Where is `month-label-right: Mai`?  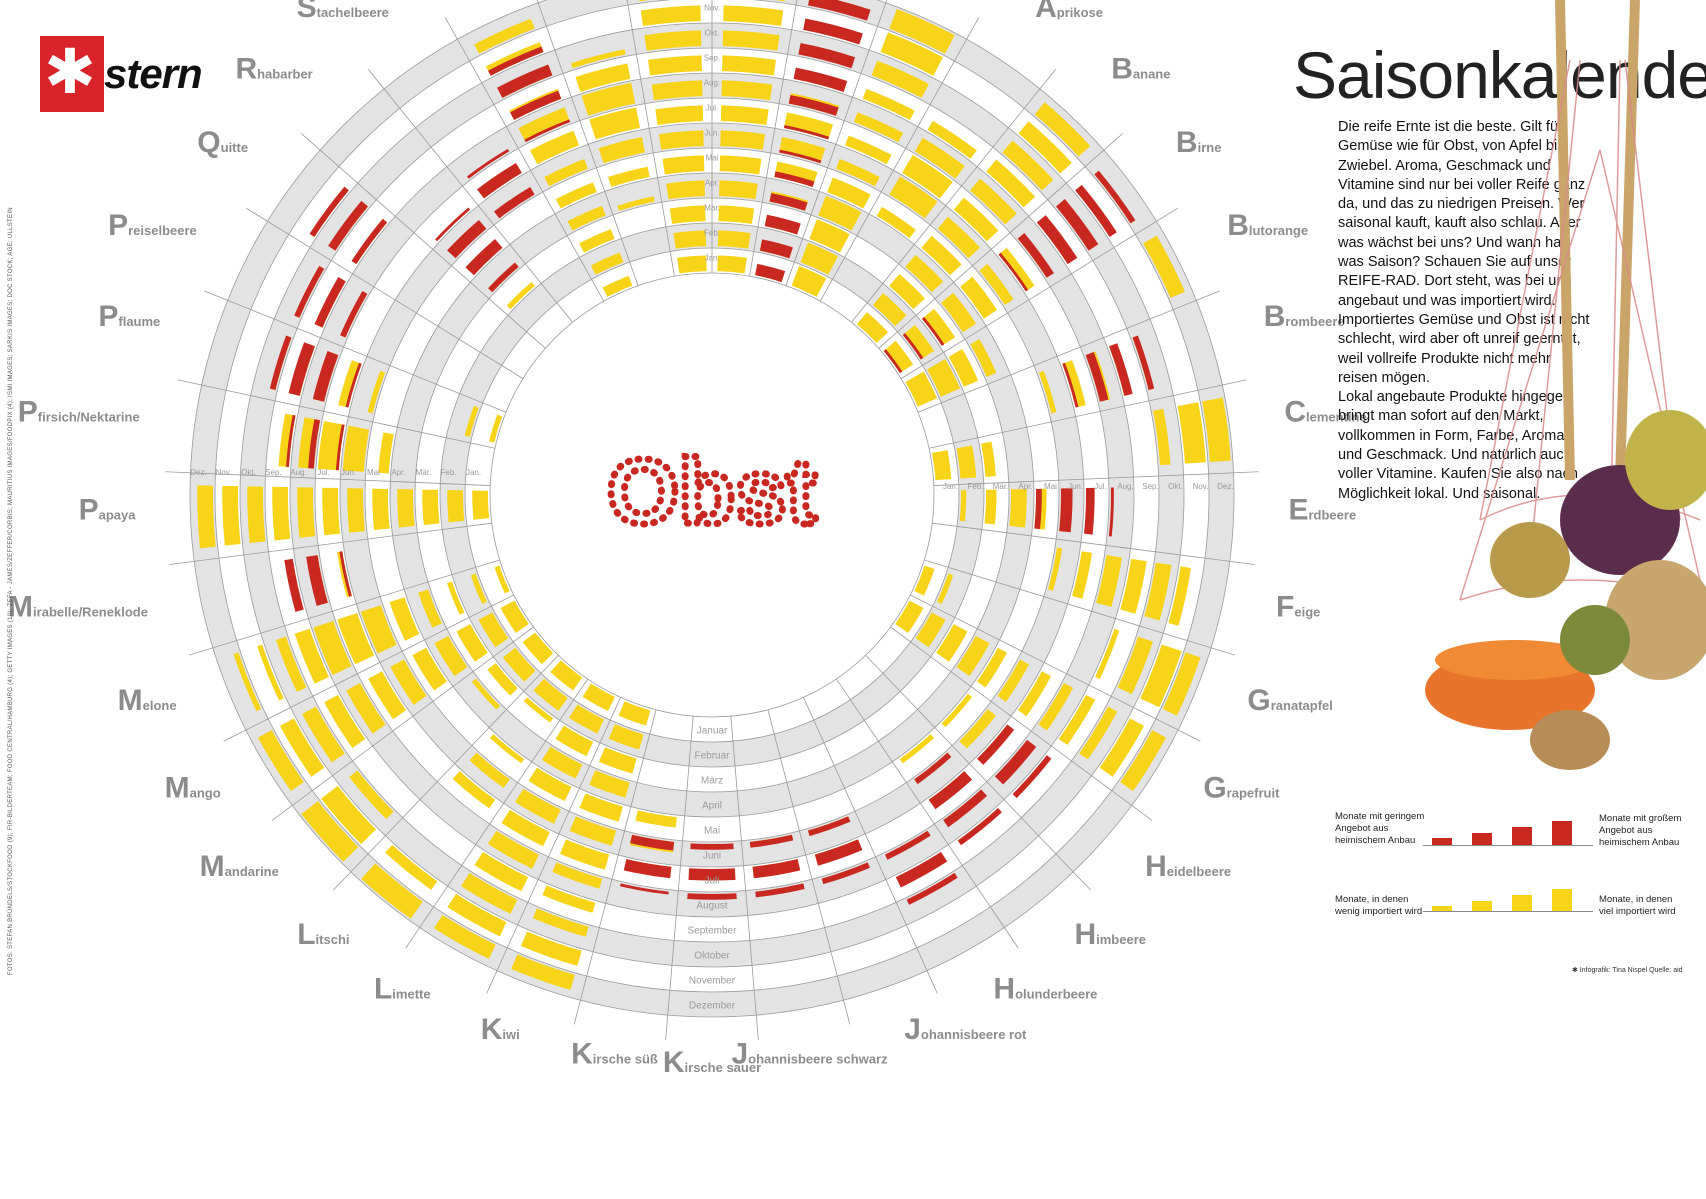
month-label-right: Mai is located at coordinates (1050, 486).